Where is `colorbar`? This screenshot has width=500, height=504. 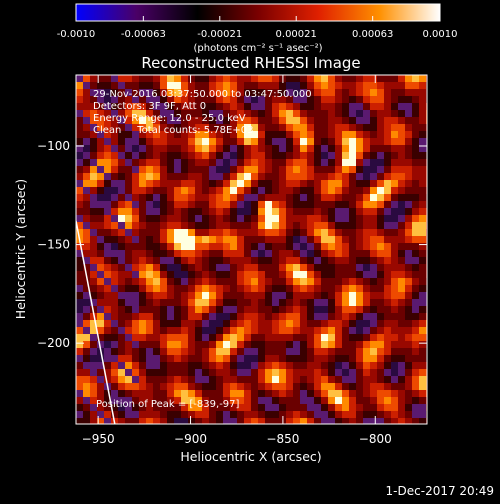 colorbar is located at coordinates (258, 12).